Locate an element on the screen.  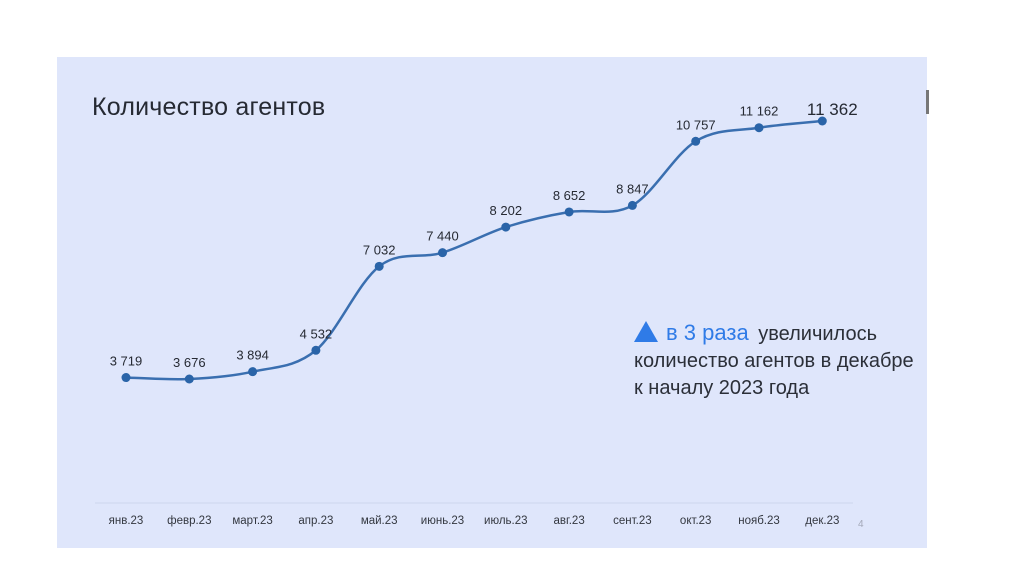
x-tick-label: июнь.23 is located at coordinates (442, 521).